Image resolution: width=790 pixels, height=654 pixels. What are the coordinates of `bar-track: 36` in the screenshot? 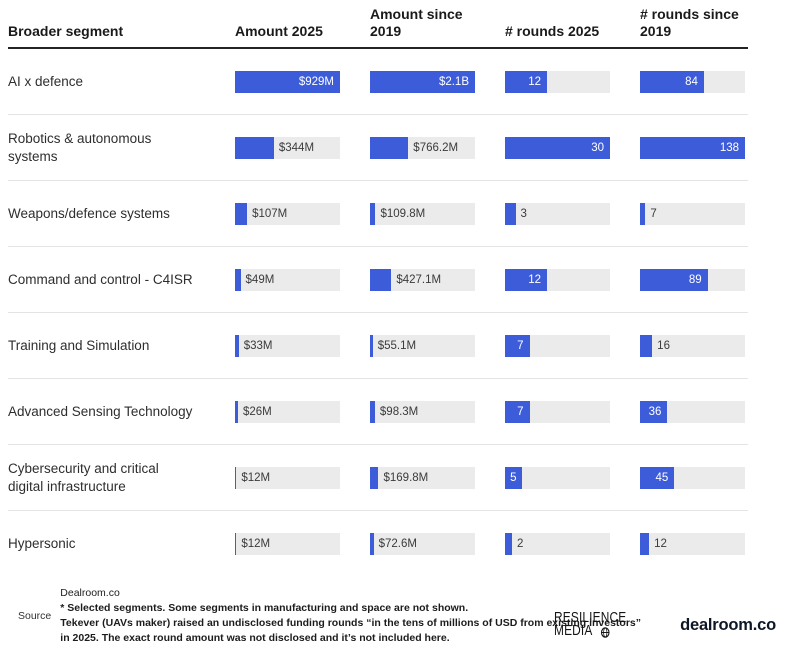 It's located at (692, 411).